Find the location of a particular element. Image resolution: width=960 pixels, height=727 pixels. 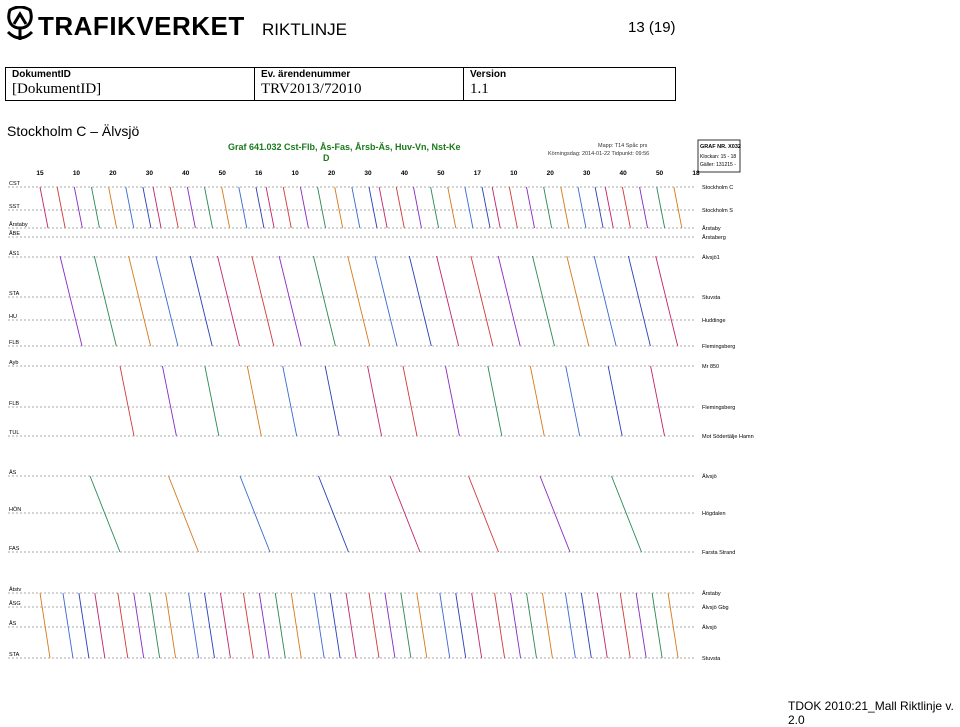

meta-label: DokumentID is located at coordinates (41, 74).